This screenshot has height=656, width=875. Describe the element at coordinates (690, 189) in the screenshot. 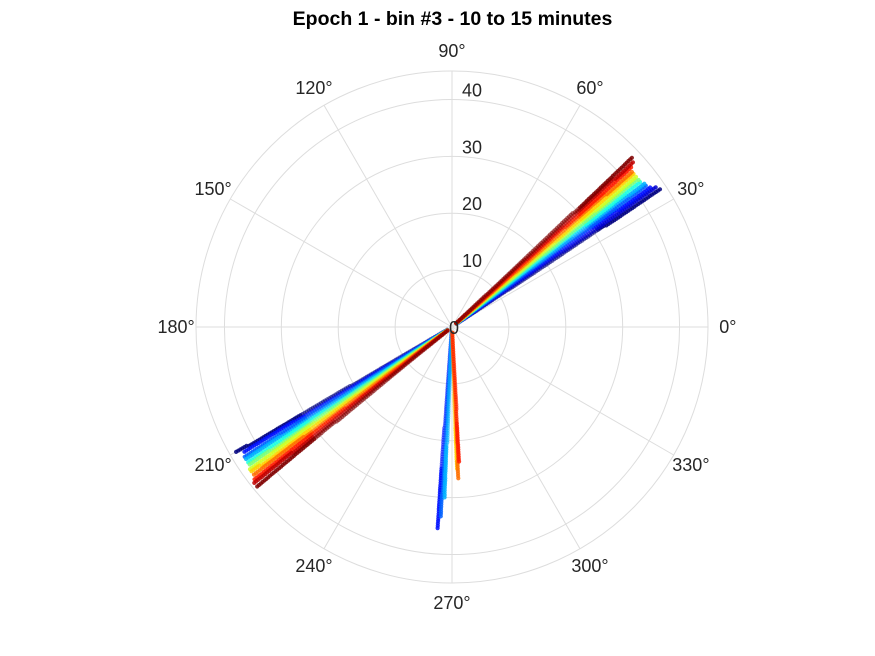

I see `angle-tick-label: 30°` at that location.